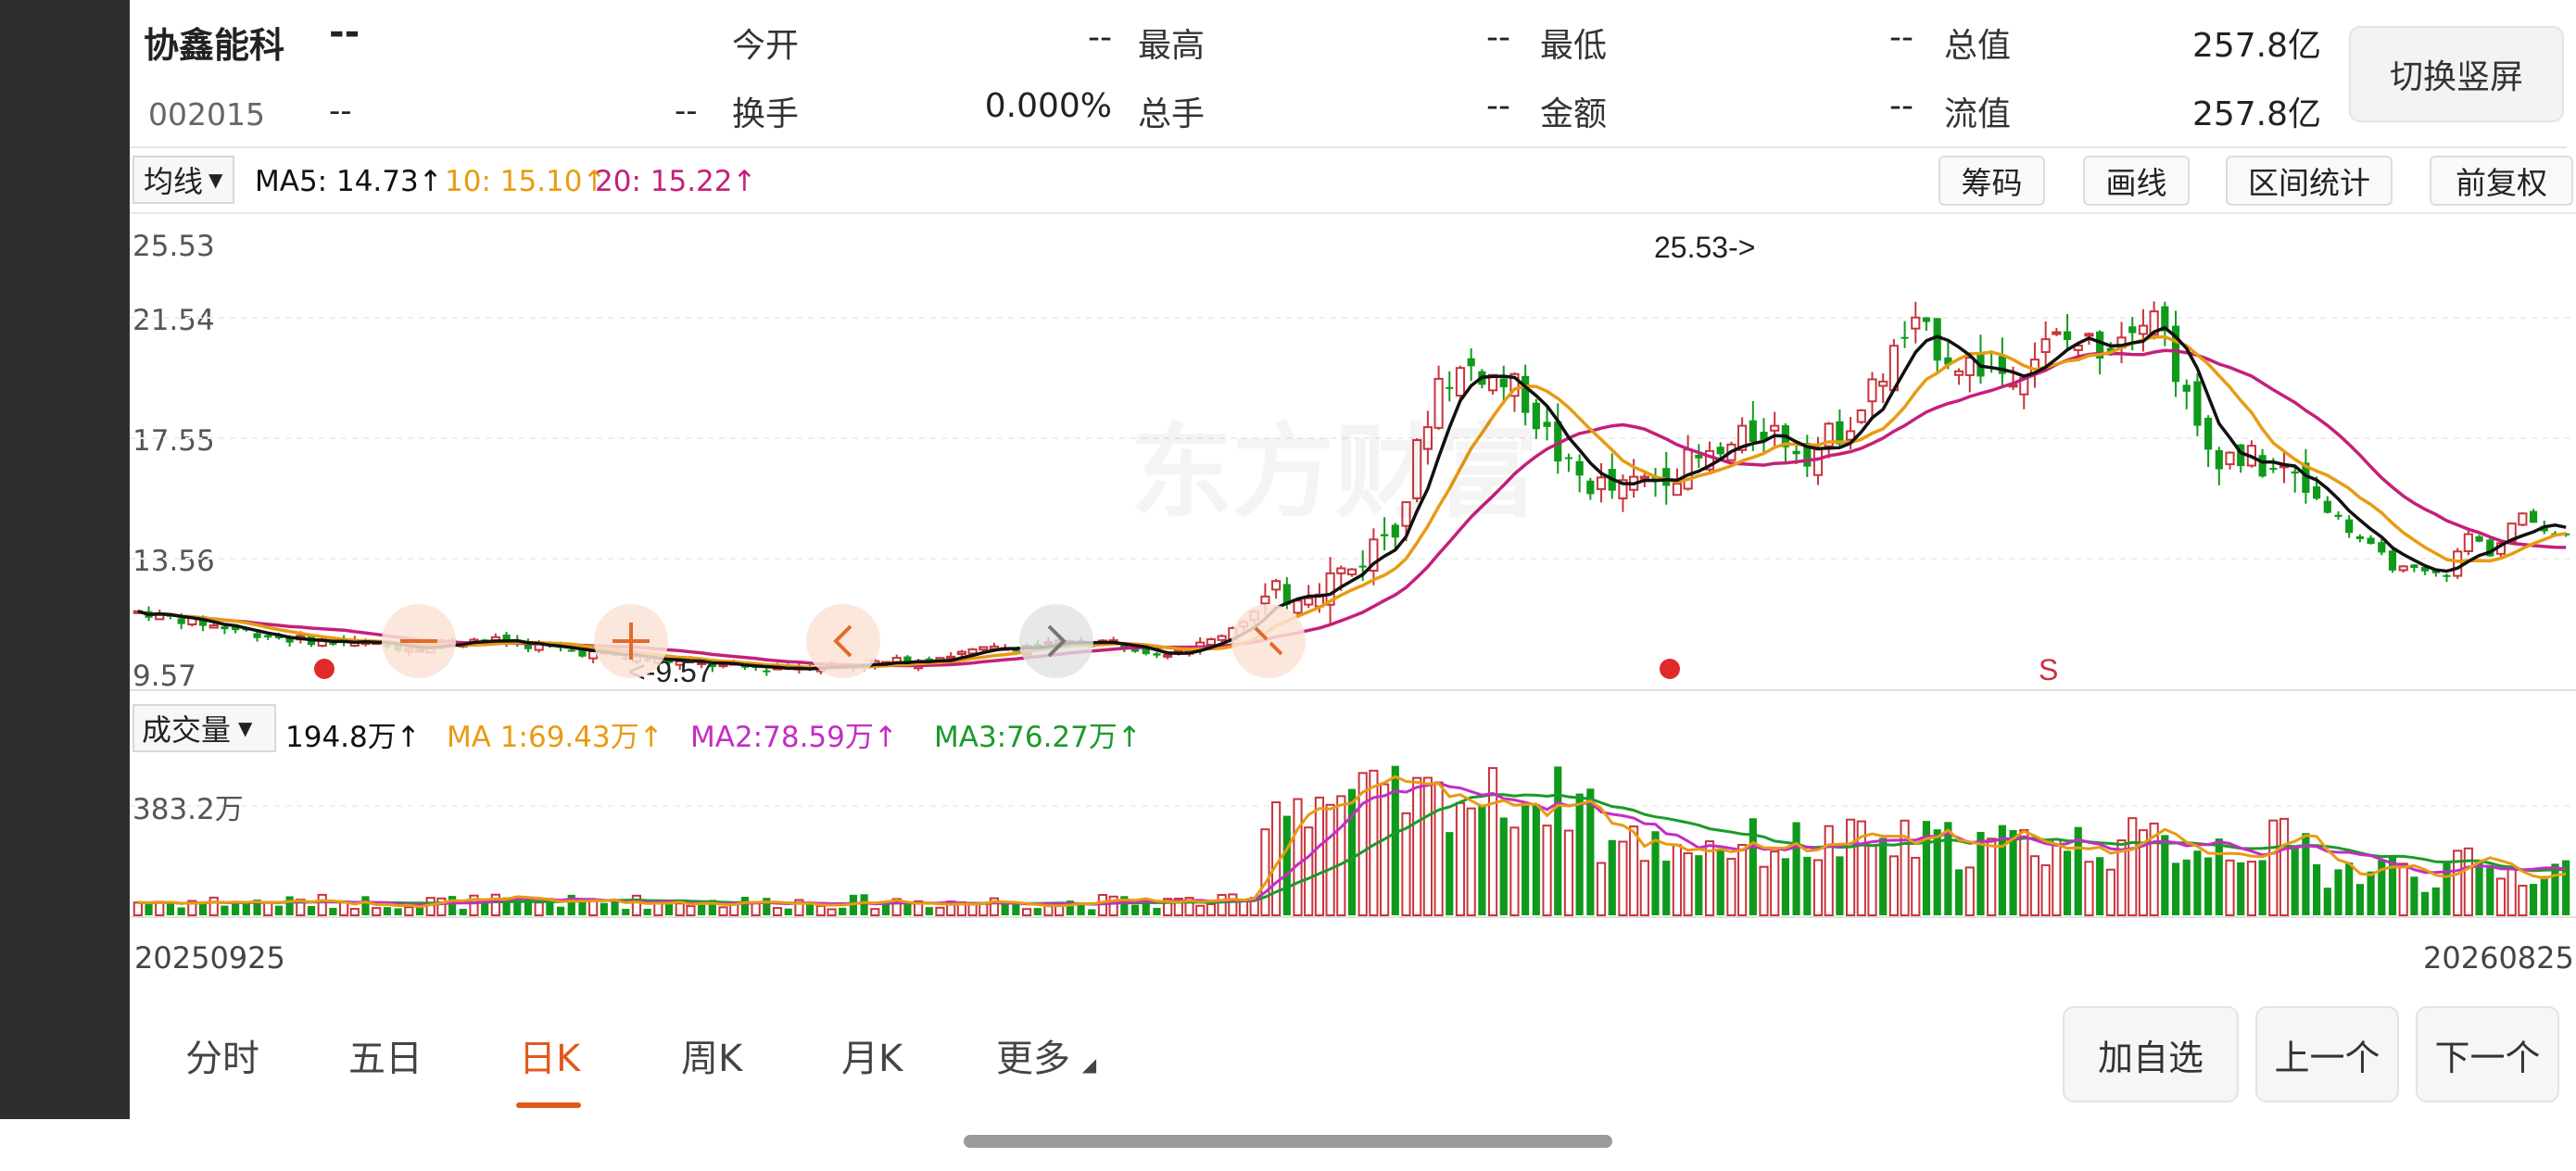  What do you see at coordinates (1288, 1141) in the screenshot?
I see `home-indicator` at bounding box center [1288, 1141].